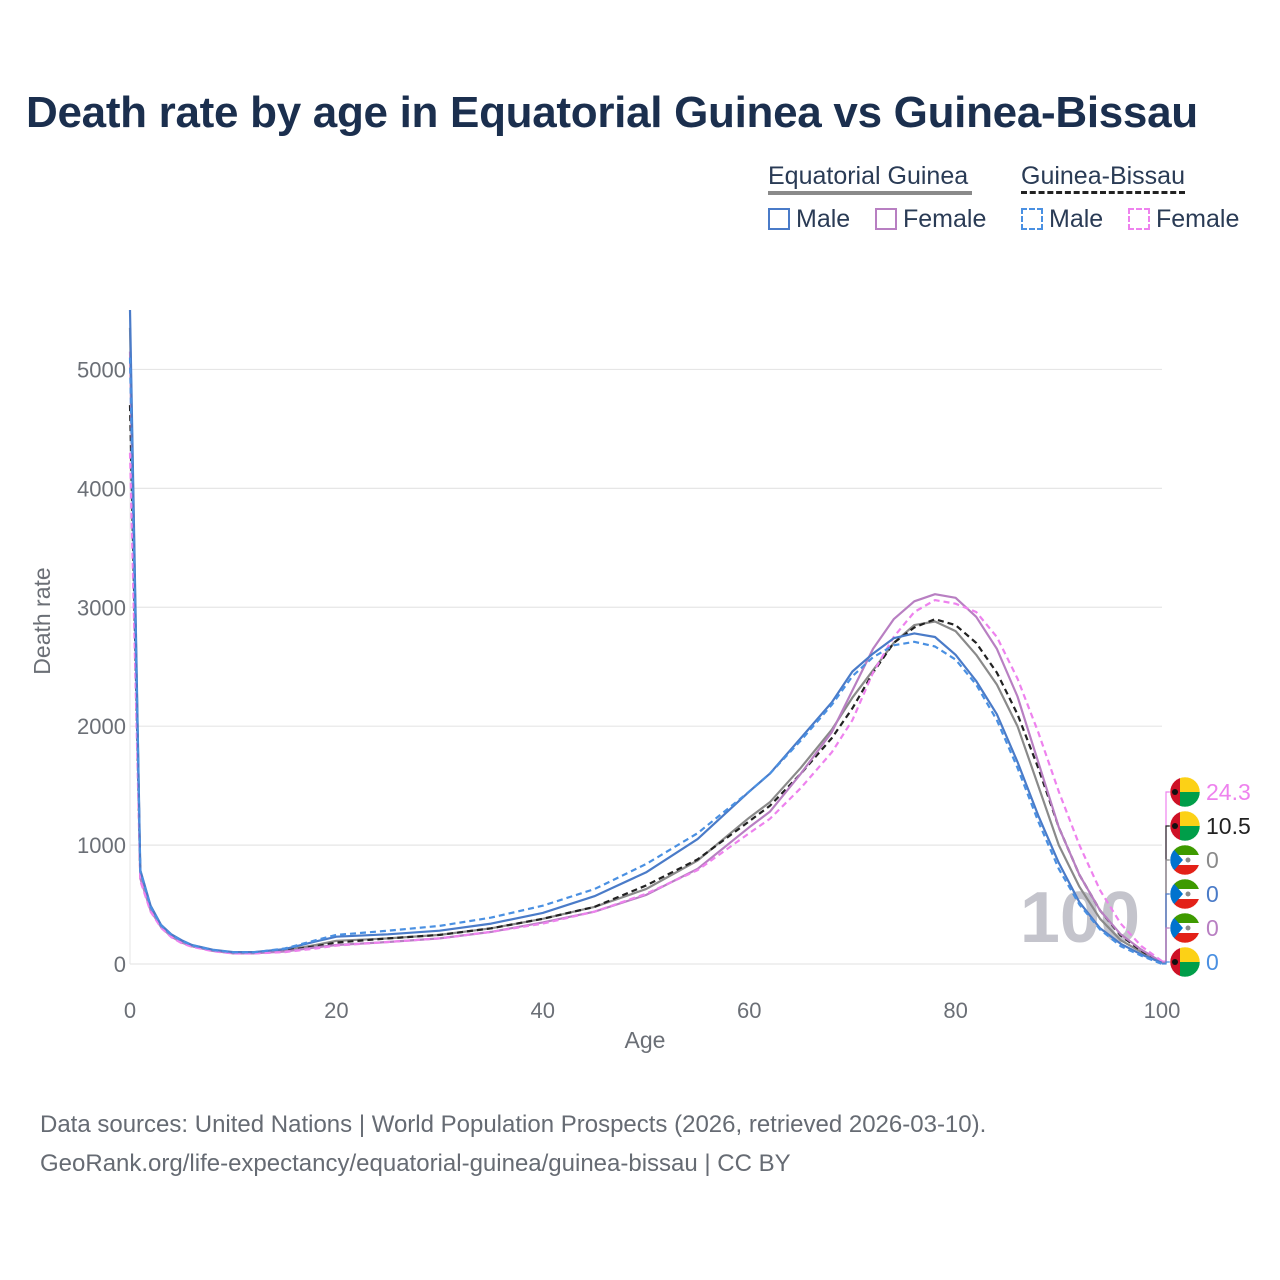 The image size is (1280, 1280). I want to click on legend-item-gb-female: Female, so click(1183, 219).